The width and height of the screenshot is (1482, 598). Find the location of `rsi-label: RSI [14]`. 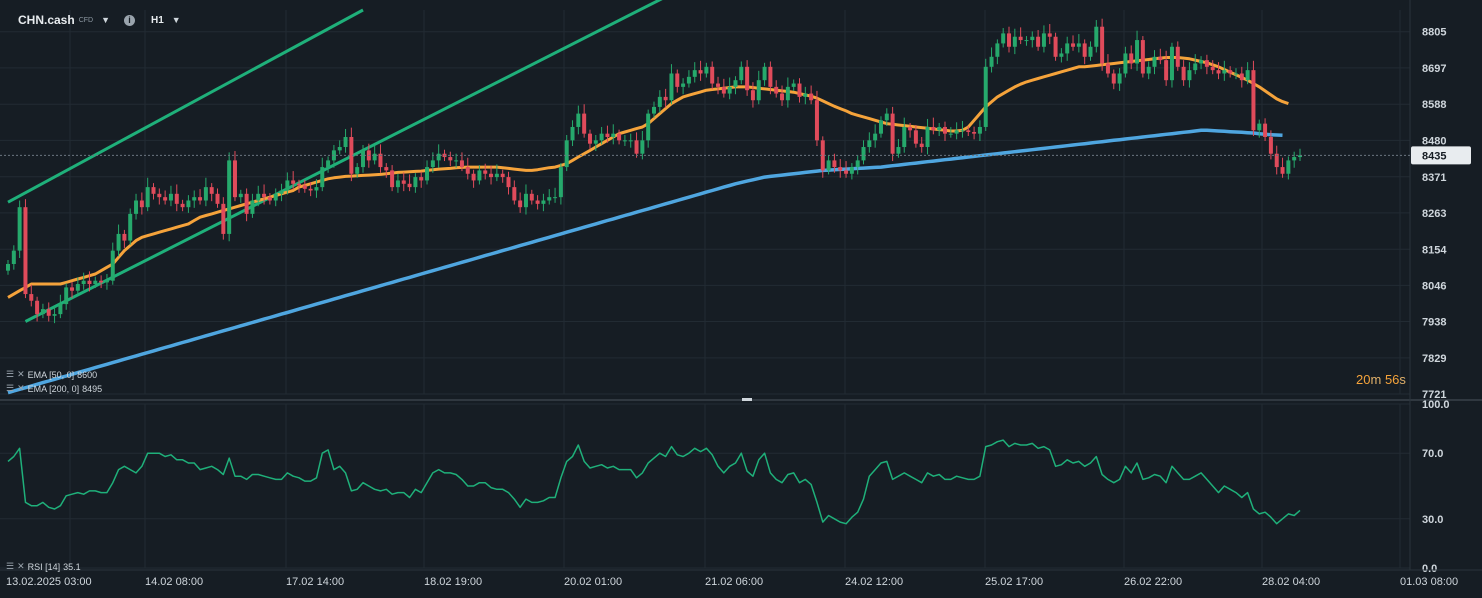

rsi-label: RSI [14] is located at coordinates (44, 566).